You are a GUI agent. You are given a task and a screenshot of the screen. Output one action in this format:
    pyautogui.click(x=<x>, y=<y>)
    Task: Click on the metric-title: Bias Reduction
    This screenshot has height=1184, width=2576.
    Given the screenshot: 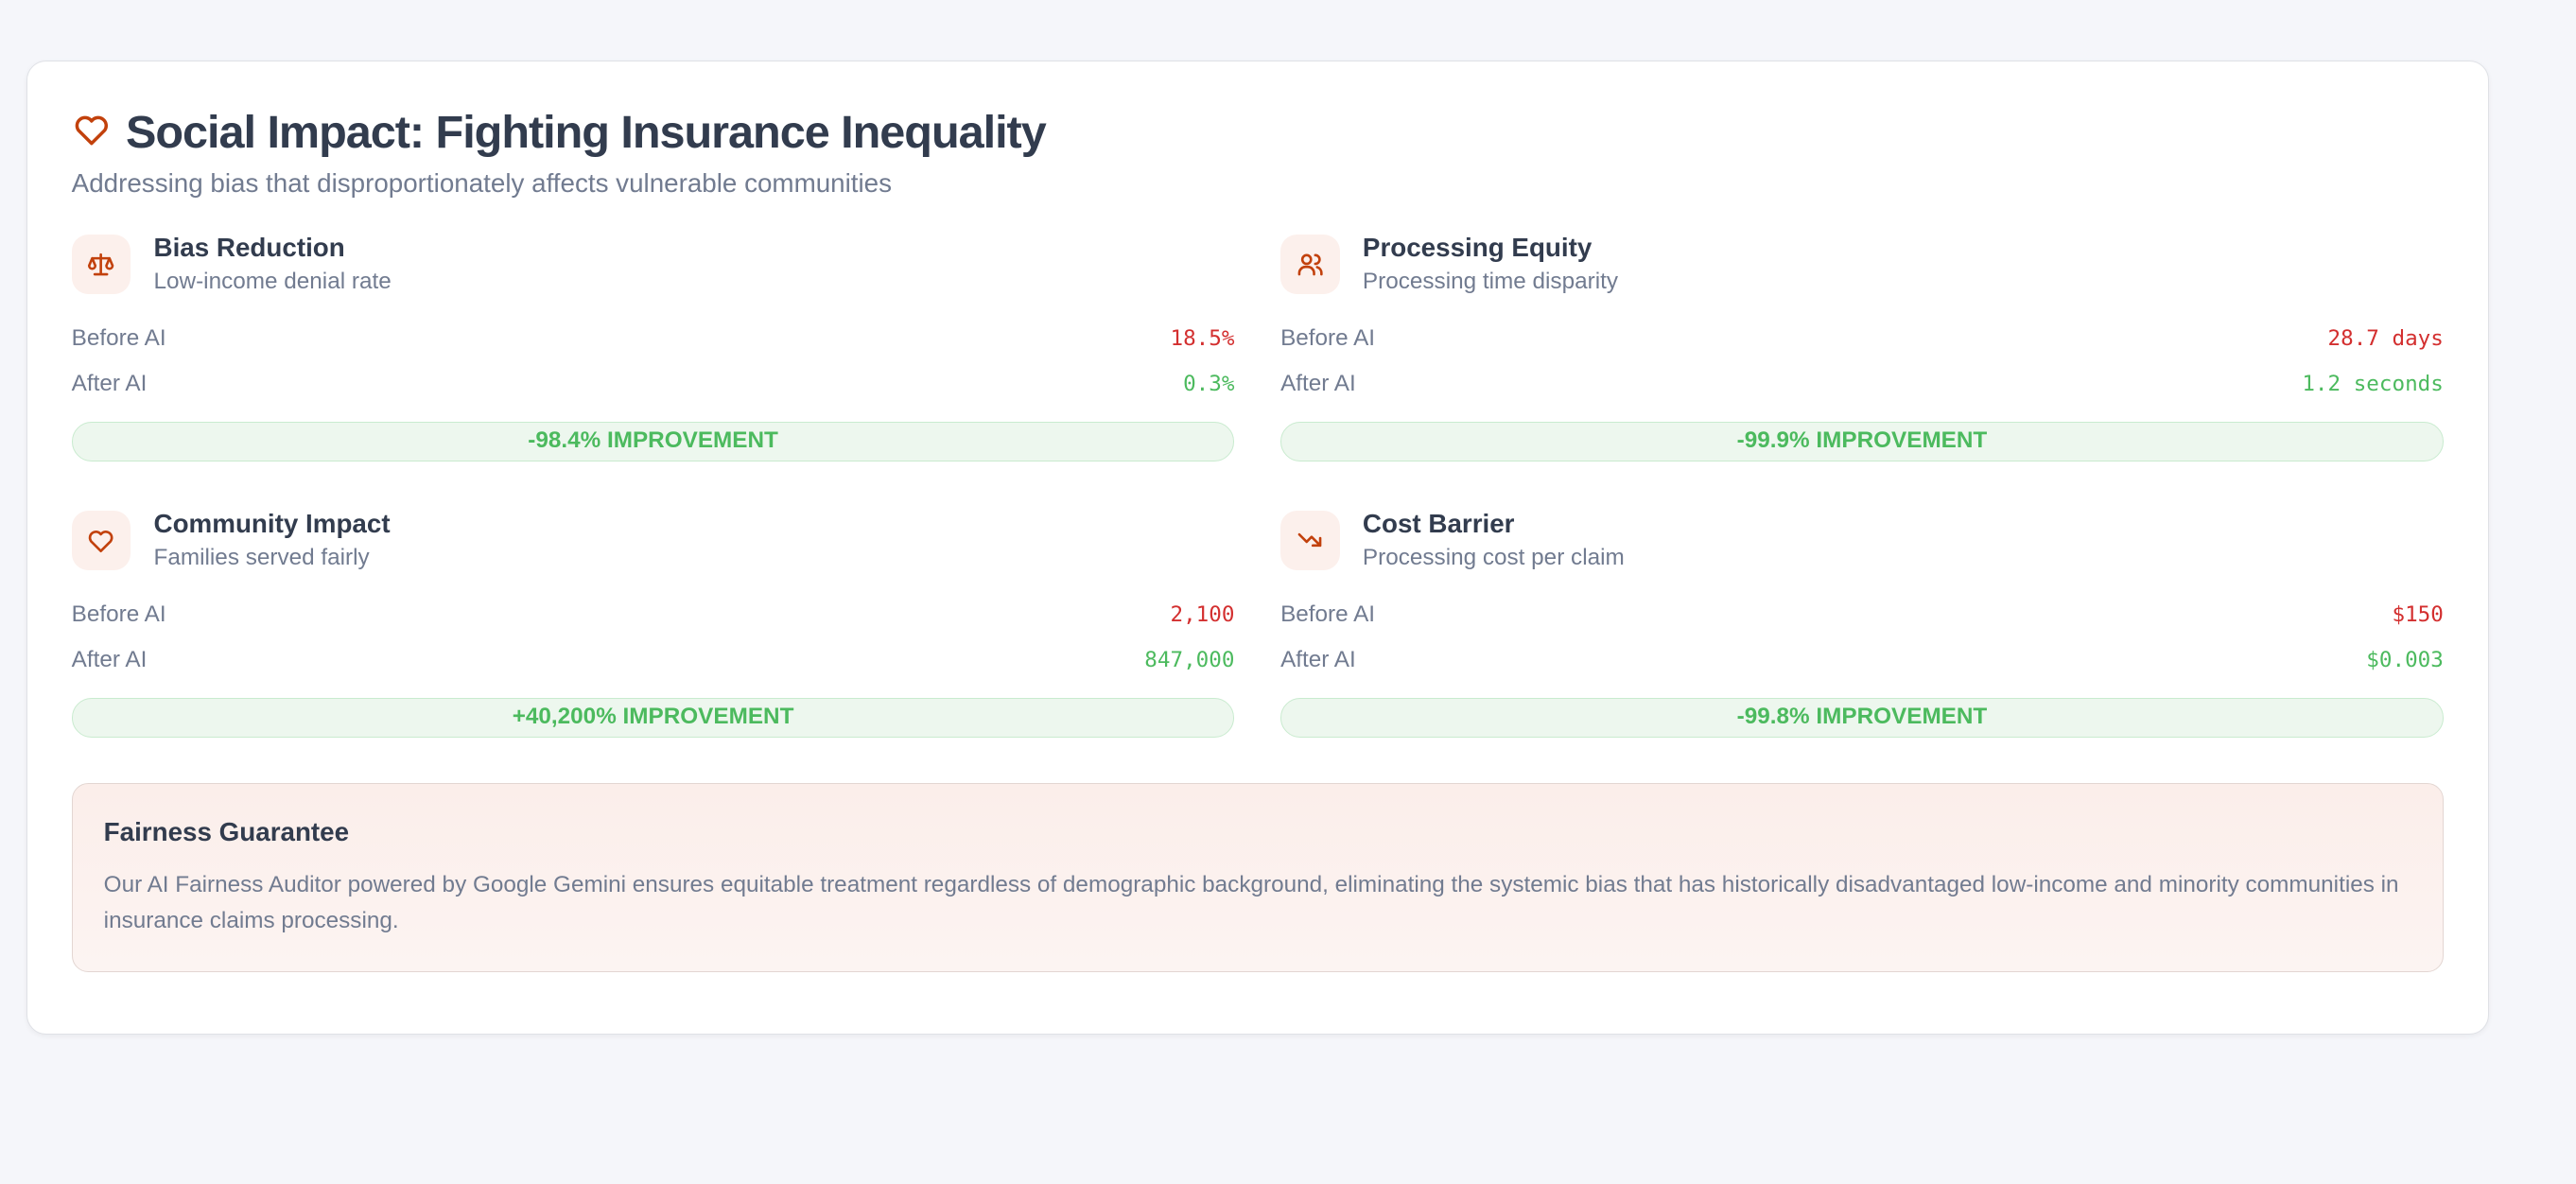 What is the action you would take?
    pyautogui.click(x=249, y=247)
    